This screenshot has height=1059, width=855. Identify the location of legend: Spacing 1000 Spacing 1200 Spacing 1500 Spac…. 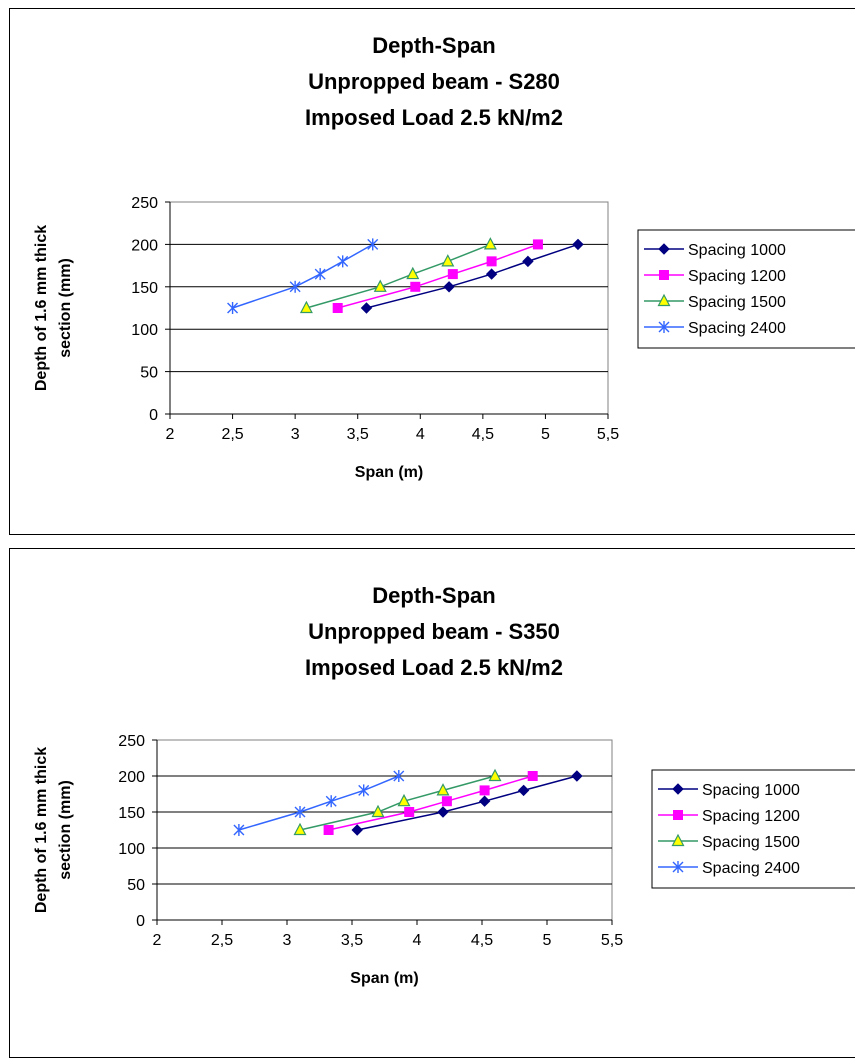
(746, 289).